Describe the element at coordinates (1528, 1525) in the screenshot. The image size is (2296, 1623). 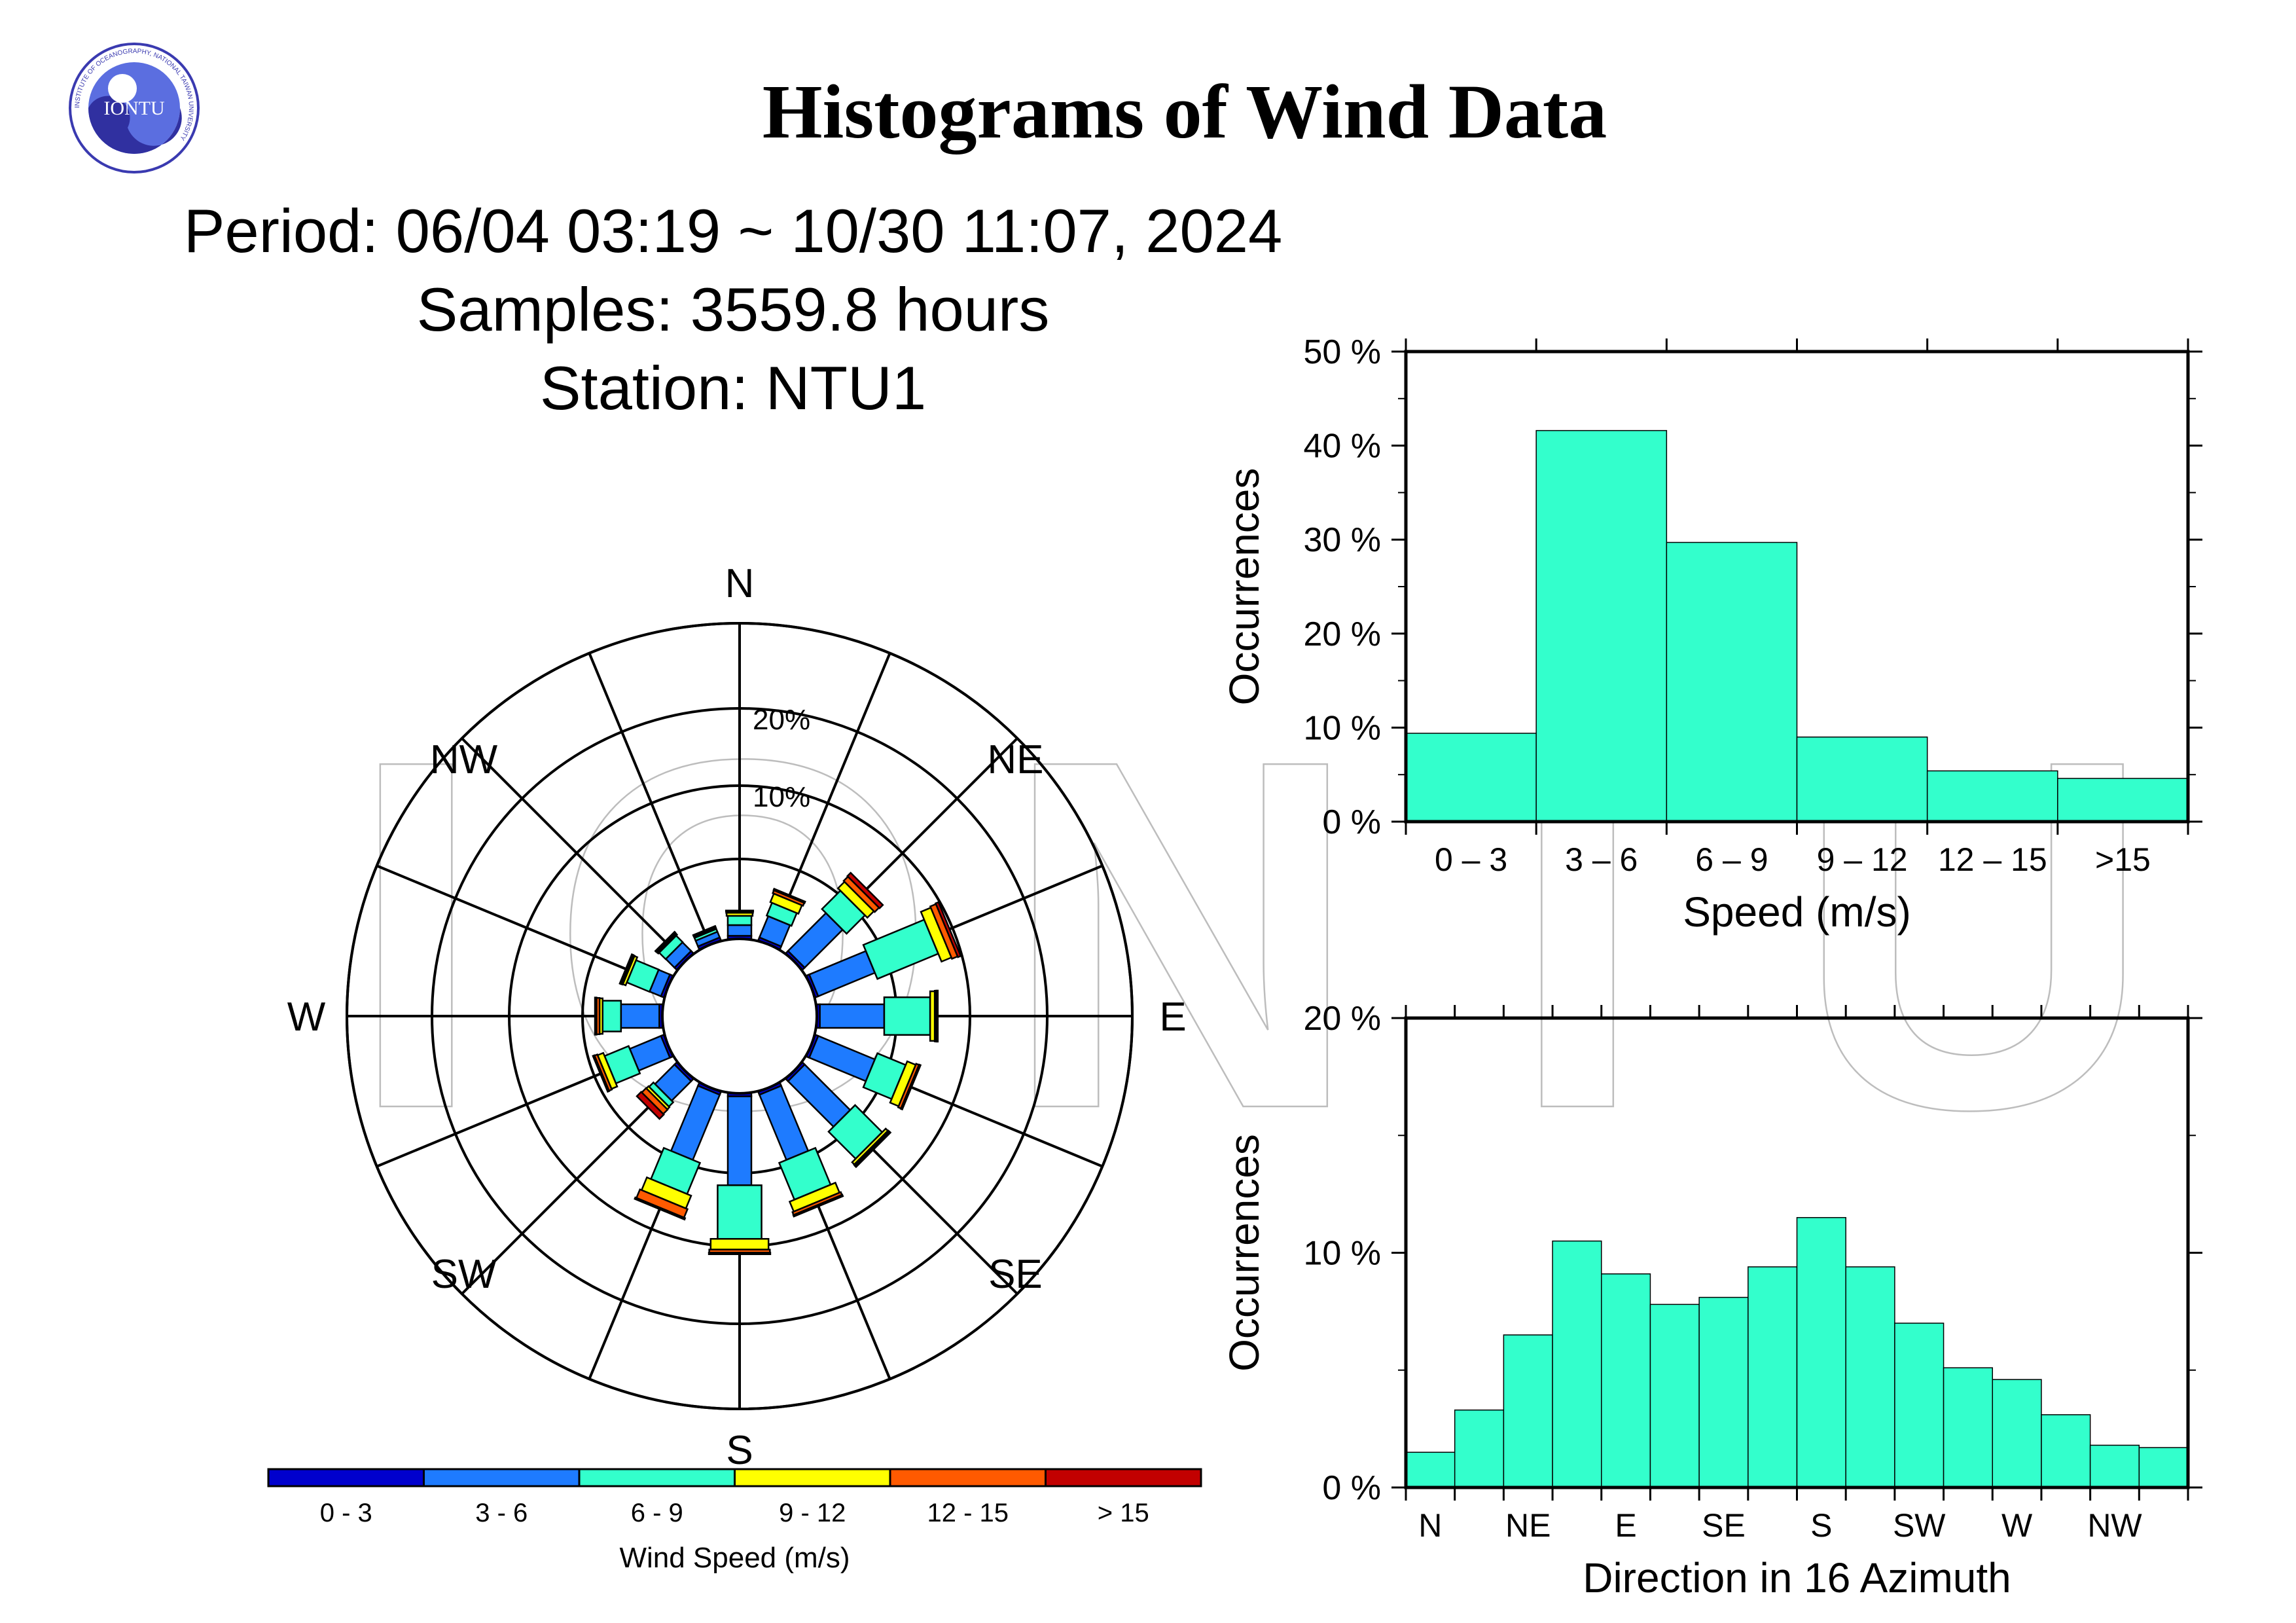
I see `x-tick-label: NE` at that location.